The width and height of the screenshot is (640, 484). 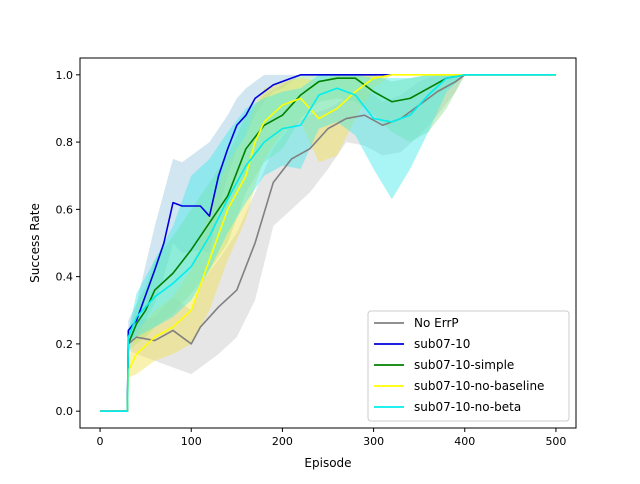 What do you see at coordinates (65, 277) in the screenshot?
I see `y-tick-label: 0.4` at bounding box center [65, 277].